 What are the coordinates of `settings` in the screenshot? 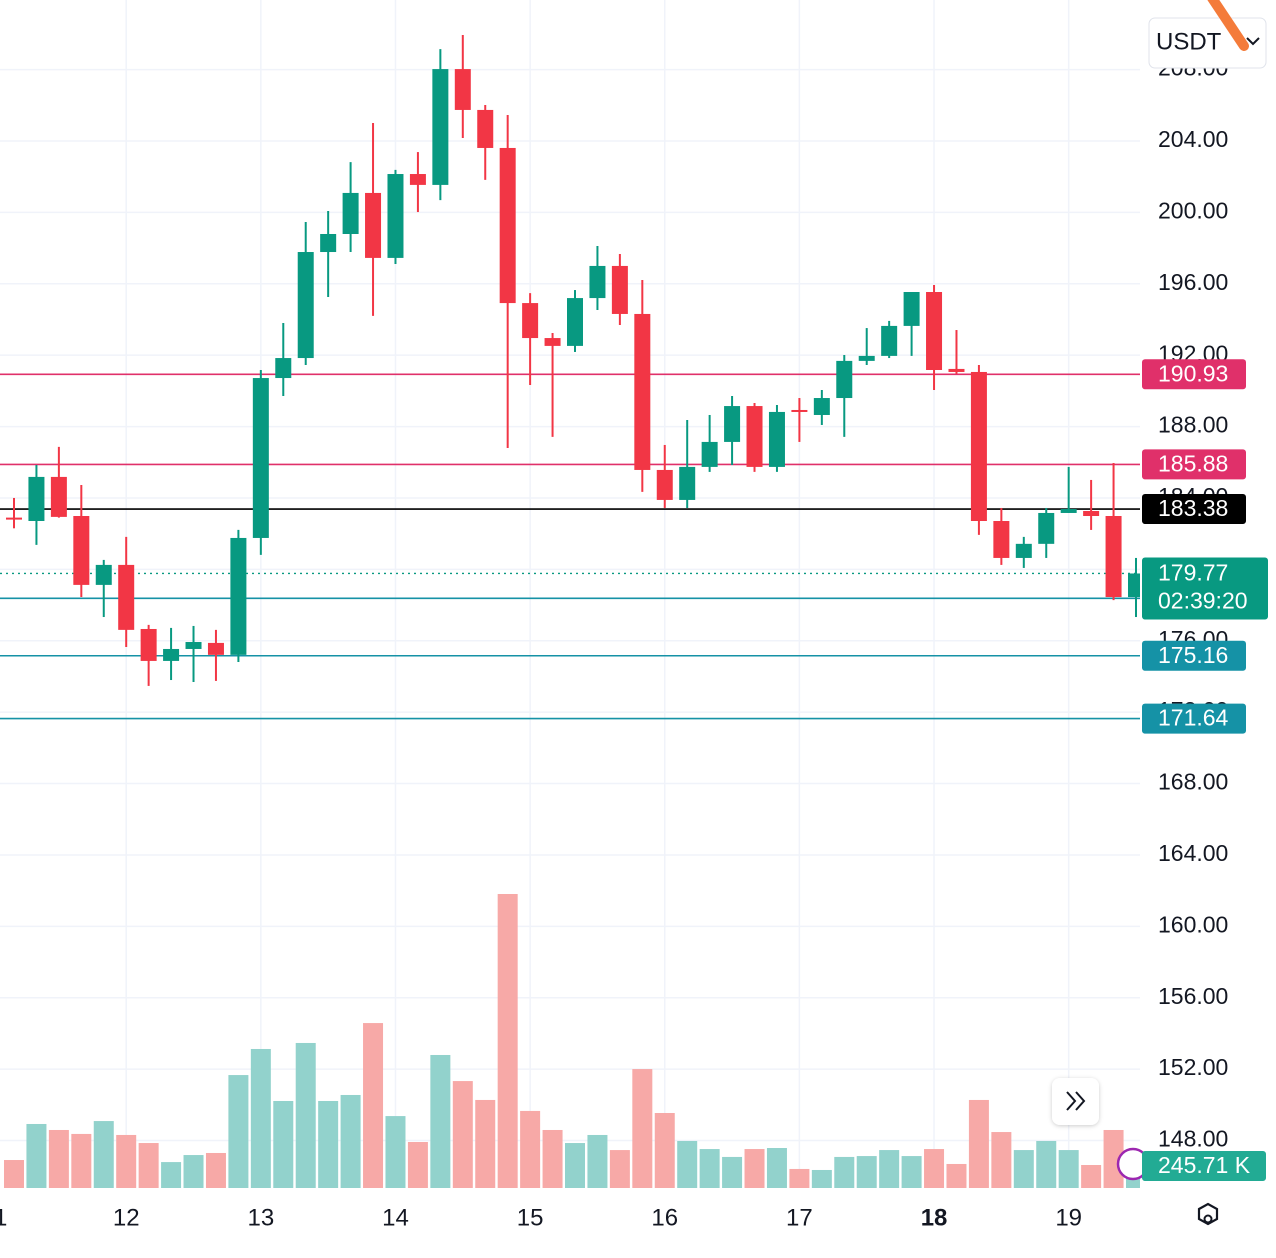 It's located at (1208, 1214).